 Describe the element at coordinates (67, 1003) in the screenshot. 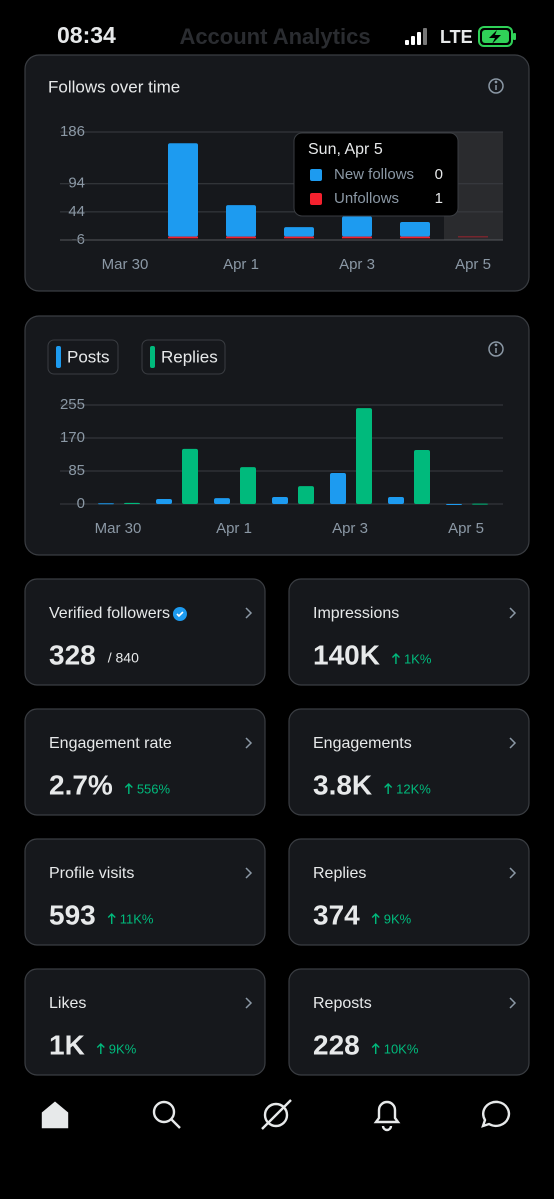

I see `stat-label: Likes` at that location.